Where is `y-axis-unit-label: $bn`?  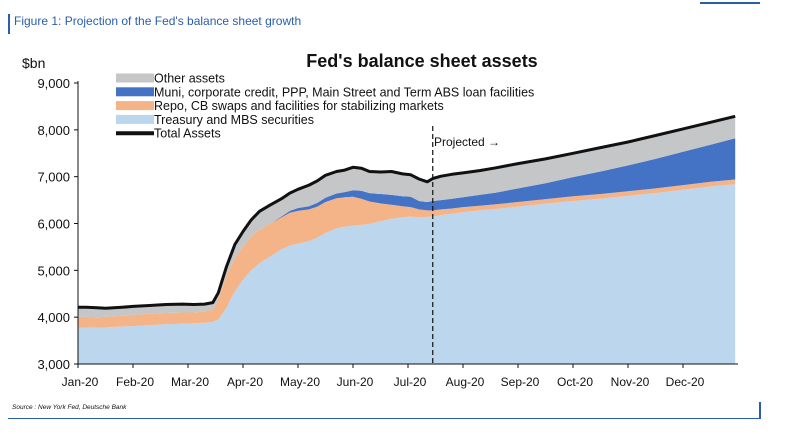
y-axis-unit-label: $bn is located at coordinates (33, 63).